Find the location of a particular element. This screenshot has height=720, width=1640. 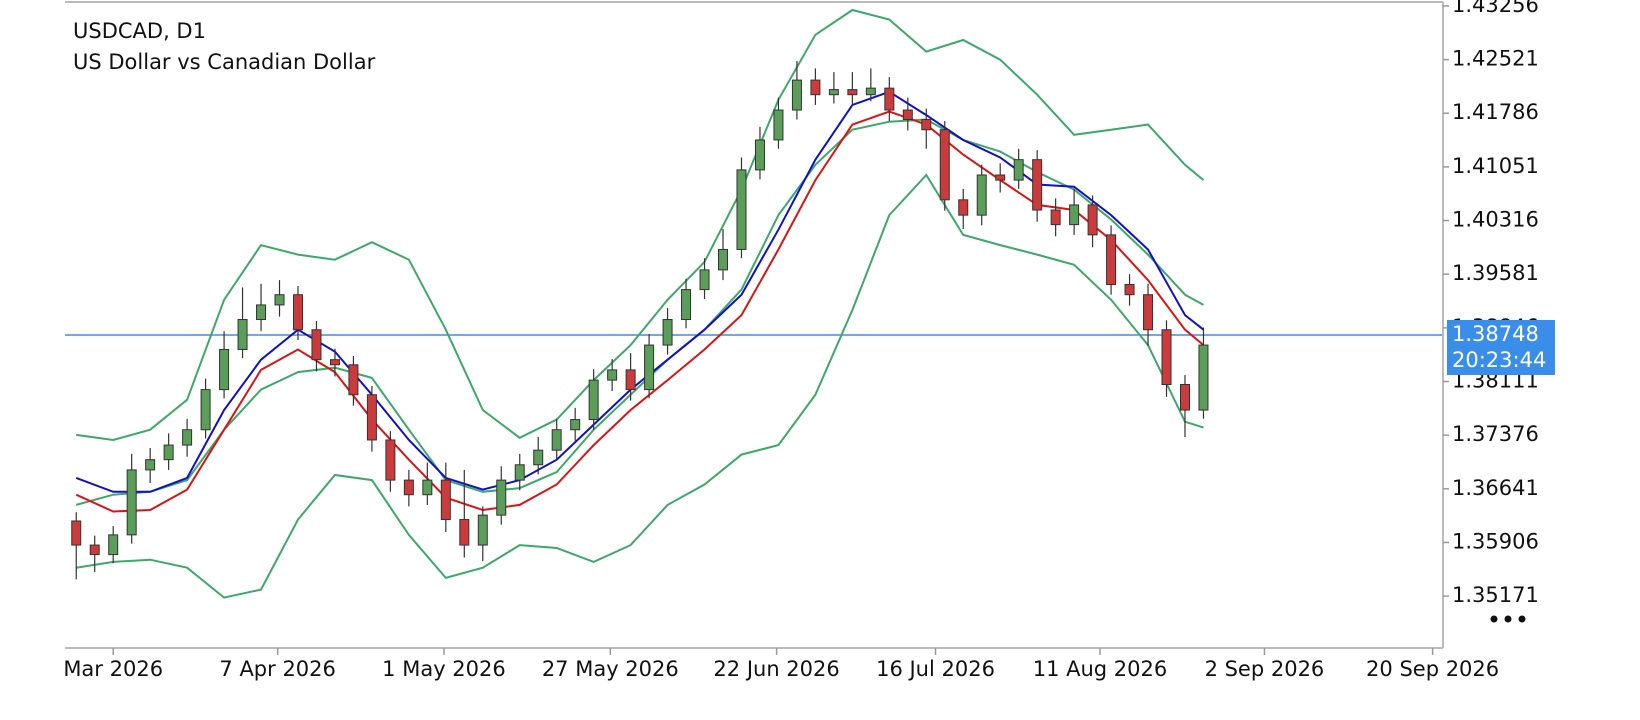

x-tick-label: 1 May 2026 is located at coordinates (444, 669).